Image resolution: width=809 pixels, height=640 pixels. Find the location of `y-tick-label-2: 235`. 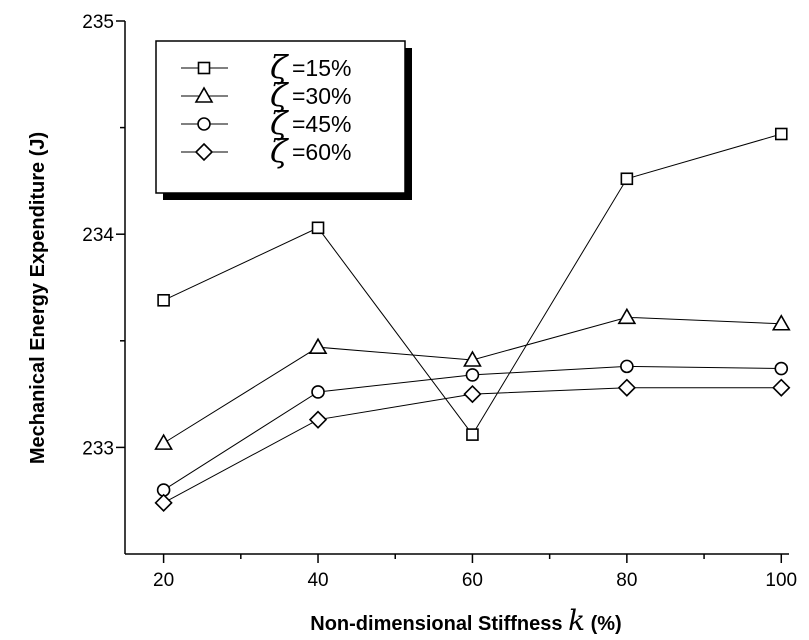

y-tick-label-2: 235 is located at coordinates (98, 22).